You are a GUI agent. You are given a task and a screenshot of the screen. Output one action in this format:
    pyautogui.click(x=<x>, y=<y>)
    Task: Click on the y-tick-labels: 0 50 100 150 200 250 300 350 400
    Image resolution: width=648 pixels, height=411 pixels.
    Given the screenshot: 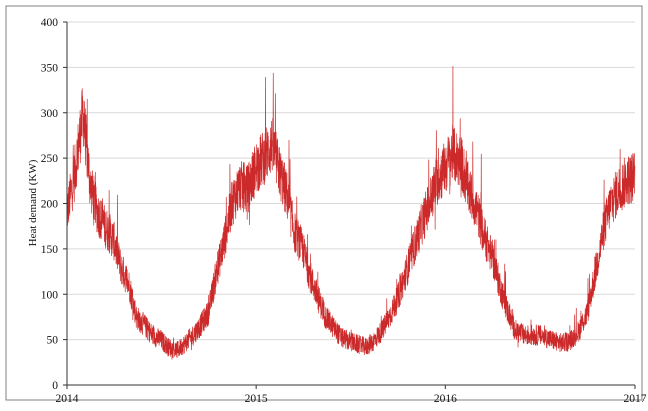 What is the action you would take?
    pyautogui.click(x=54, y=204)
    